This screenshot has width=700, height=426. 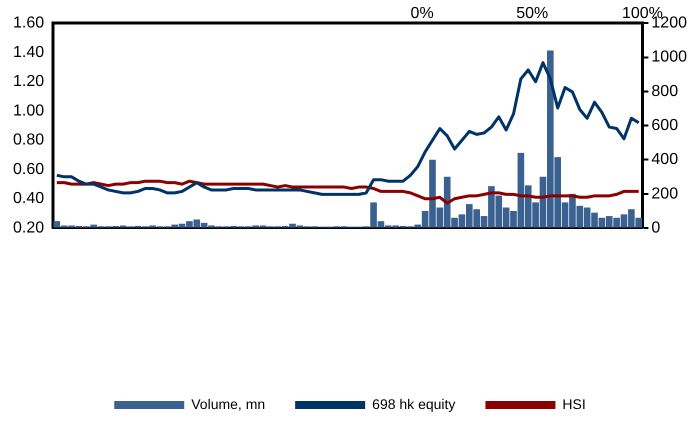 What do you see at coordinates (422, 13) in the screenshot?
I see `x2-tick-label: 0%` at bounding box center [422, 13].